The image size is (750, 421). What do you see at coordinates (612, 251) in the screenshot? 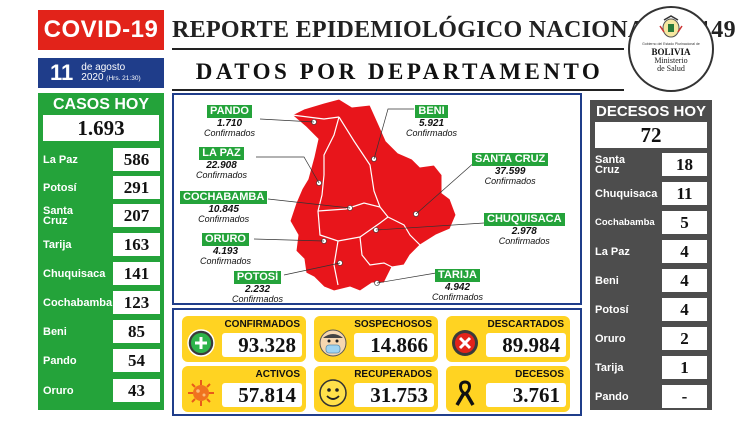
I see `decesos-row-name: La Paz` at bounding box center [612, 251].